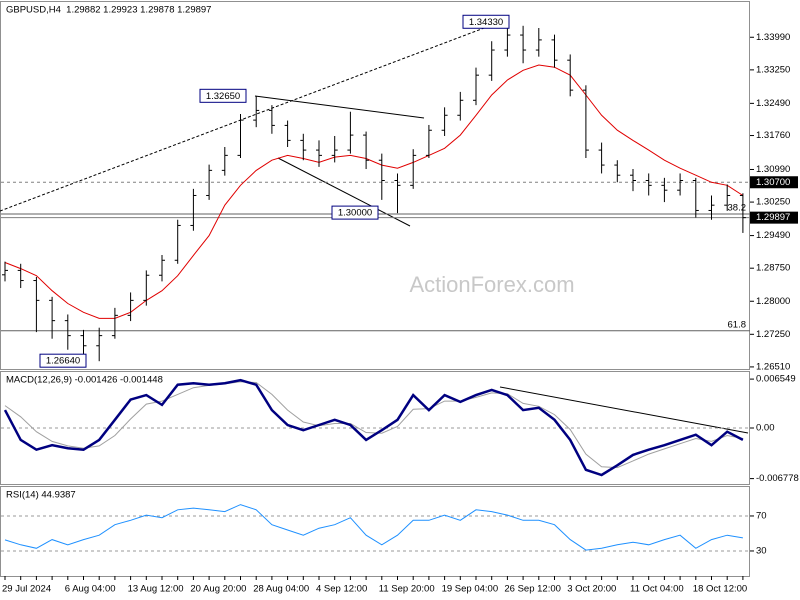 The image size is (800, 600). Describe the element at coordinates (84, 380) in the screenshot. I see `macd-title: MACD(12,26,9) -0.001426 -0.001448` at that location.